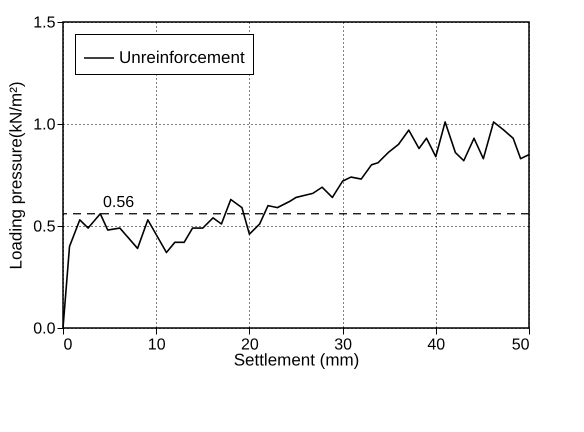 This screenshot has height=432, width=584. What do you see at coordinates (521, 345) in the screenshot?
I see `x-tick-label: 50` at bounding box center [521, 345].